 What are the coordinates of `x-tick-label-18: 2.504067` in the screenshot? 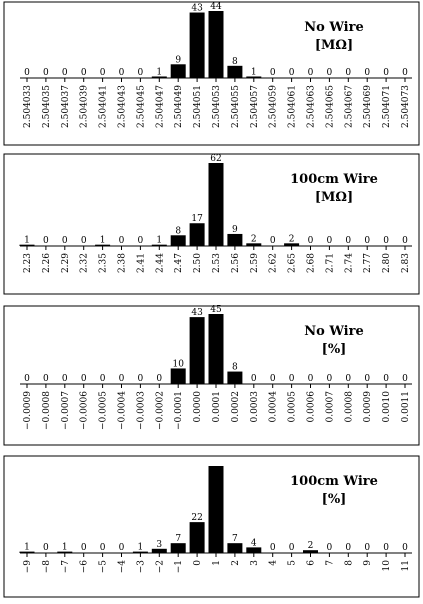 It's located at (349, 106).